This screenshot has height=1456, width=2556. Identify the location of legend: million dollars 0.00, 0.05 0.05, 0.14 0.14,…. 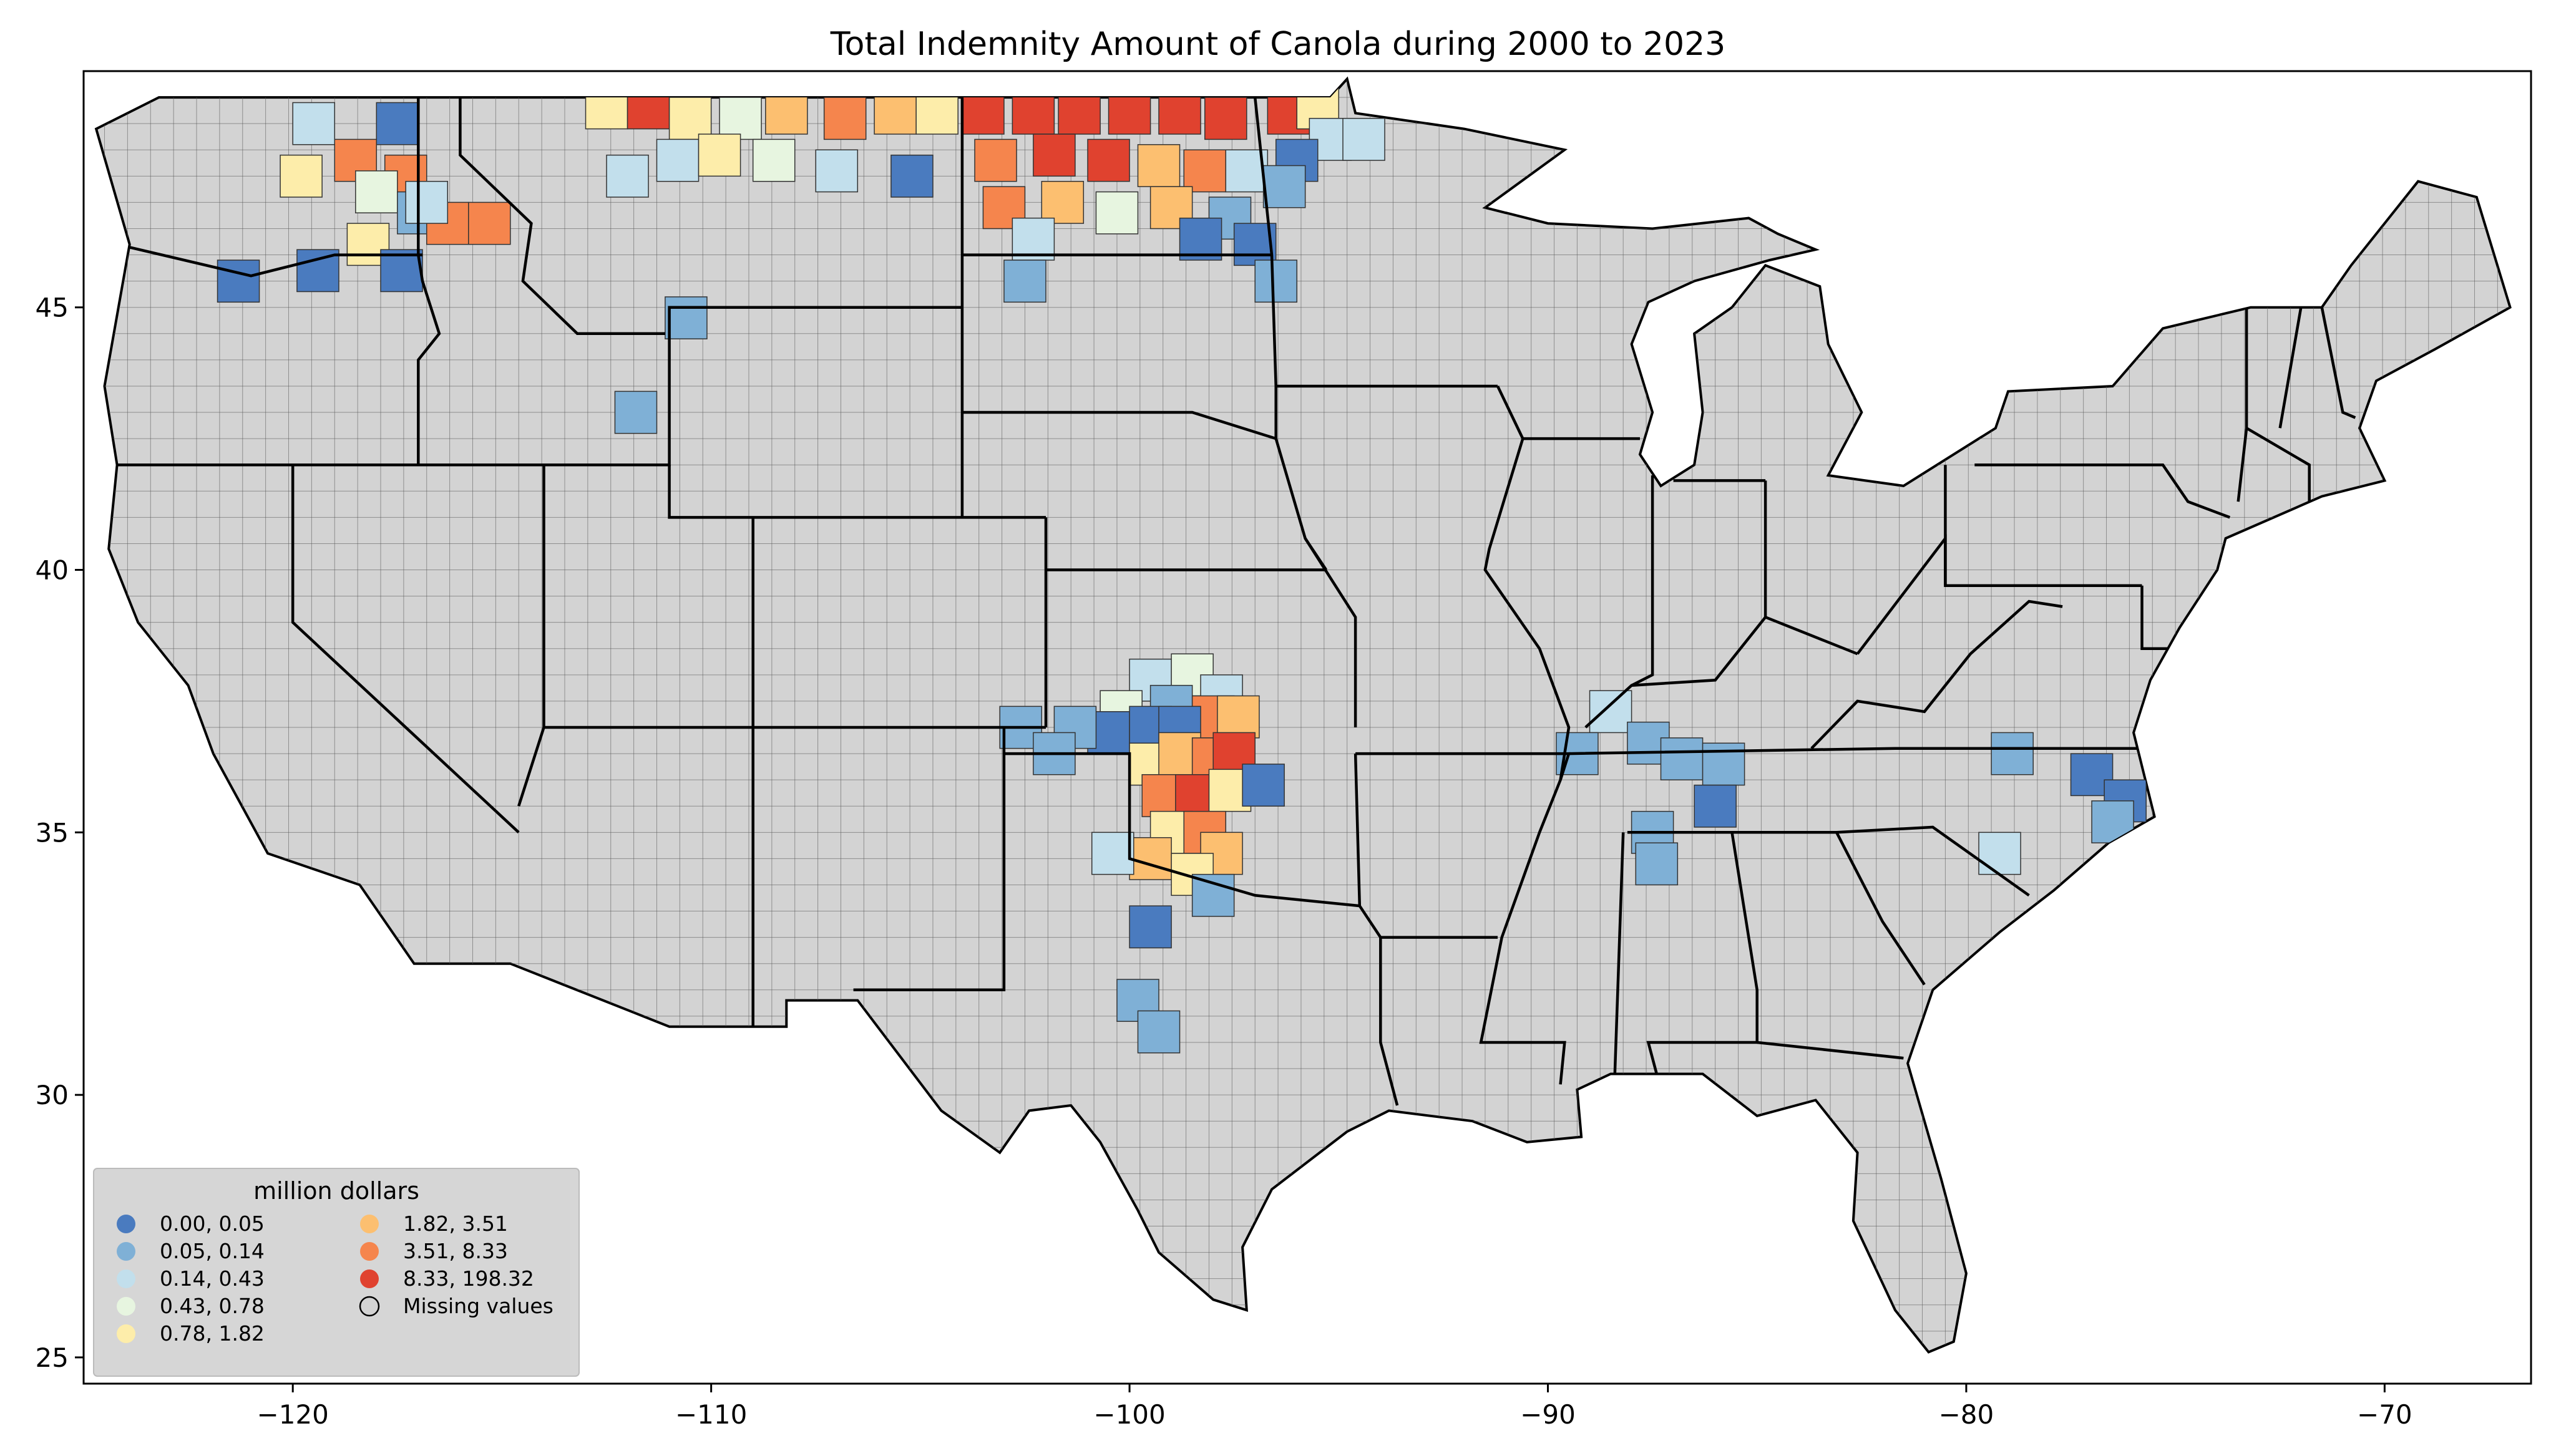
(337, 1273).